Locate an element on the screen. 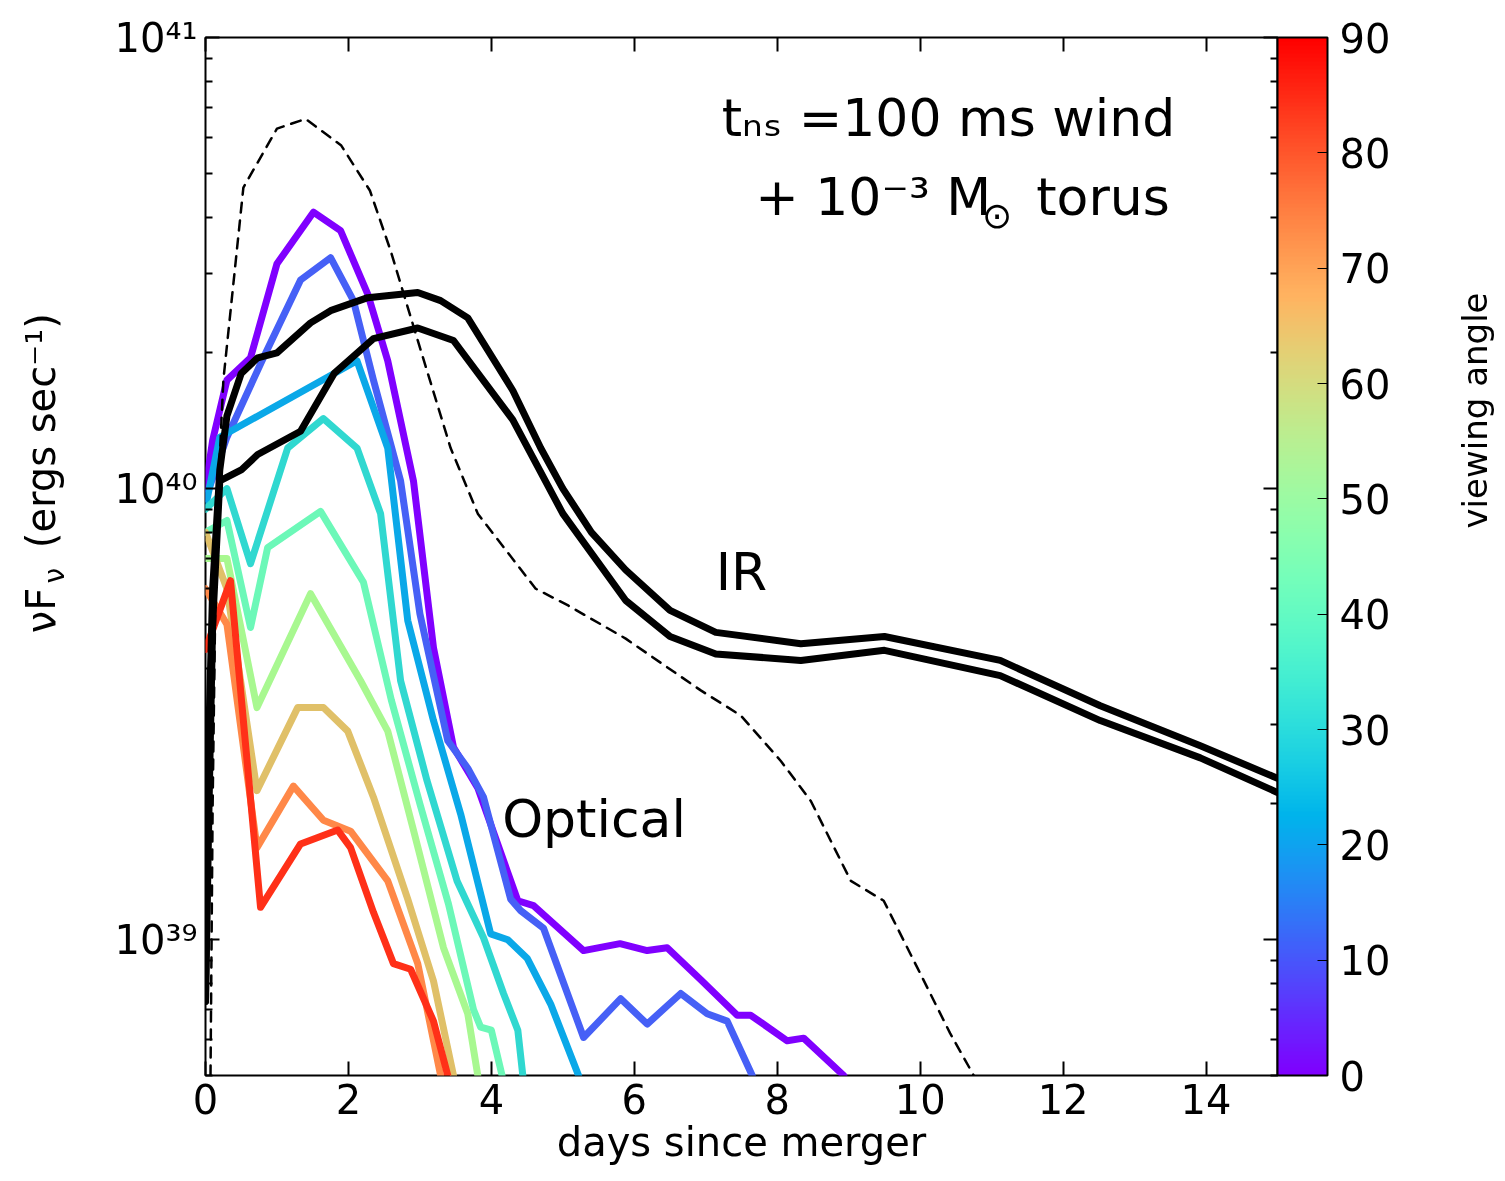 Image resolution: width=1505 pixels, height=1181 pixels. x-tick-label: 0 is located at coordinates (205, 1099).